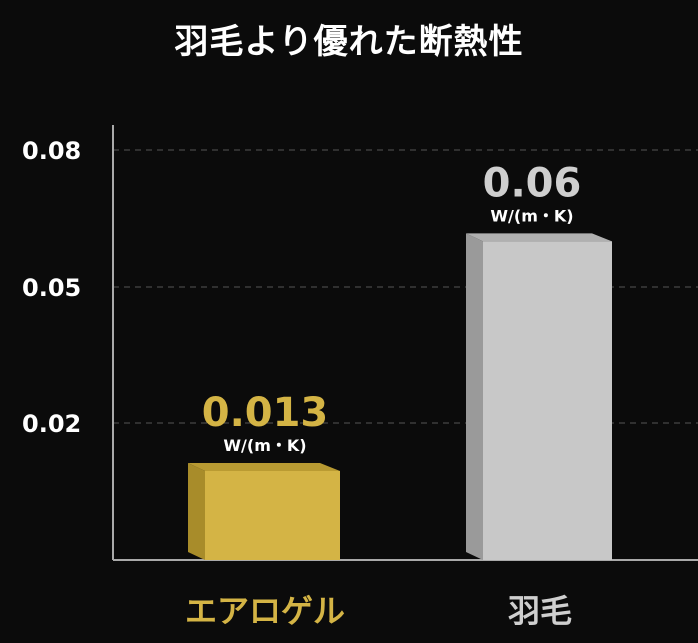 This screenshot has height=643, width=698. What do you see at coordinates (540, 611) in the screenshot?
I see `category-label: 羽毛` at bounding box center [540, 611].